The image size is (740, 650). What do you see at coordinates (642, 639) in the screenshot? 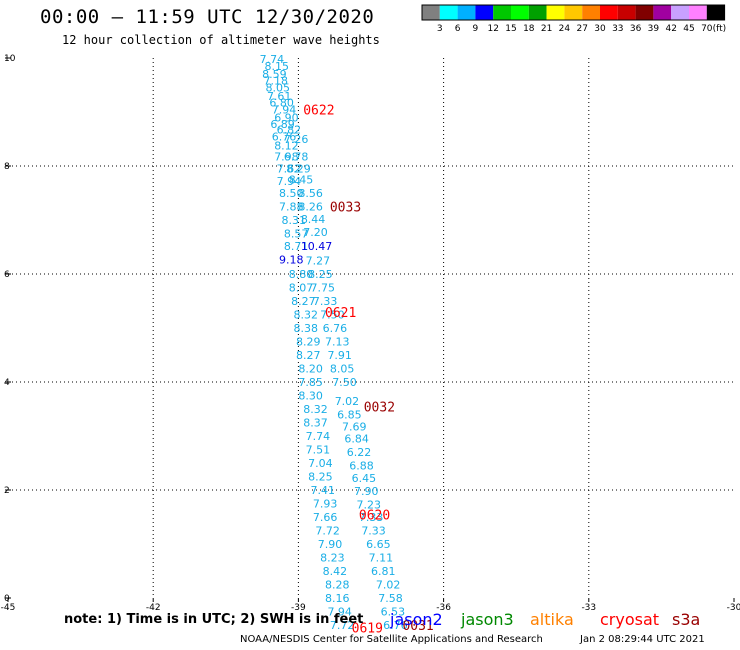
I see `generated-timestamp: Jan 2 08:29:44 UTC 2021` at bounding box center [642, 639].